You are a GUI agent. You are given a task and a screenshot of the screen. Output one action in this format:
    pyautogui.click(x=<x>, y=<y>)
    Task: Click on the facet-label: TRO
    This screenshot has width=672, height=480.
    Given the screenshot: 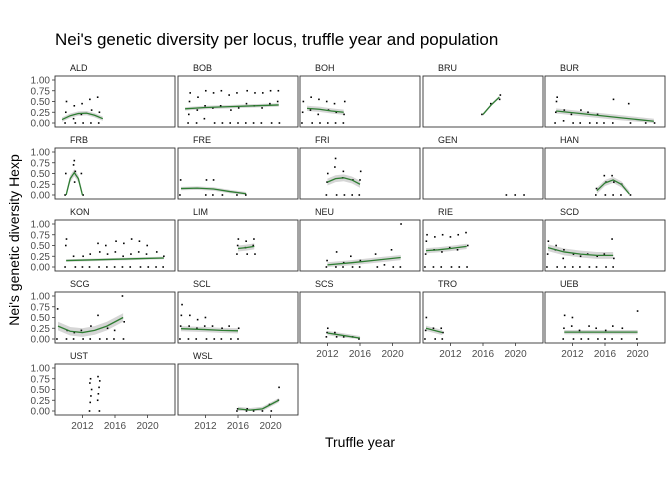 What is the action you would take?
    pyautogui.click(x=447, y=284)
    